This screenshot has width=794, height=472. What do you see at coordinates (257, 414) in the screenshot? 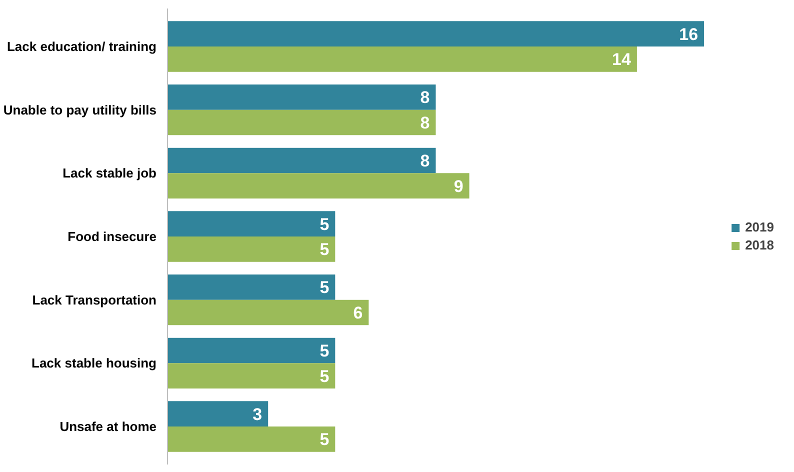
I see `data-label: 3` at bounding box center [257, 414].